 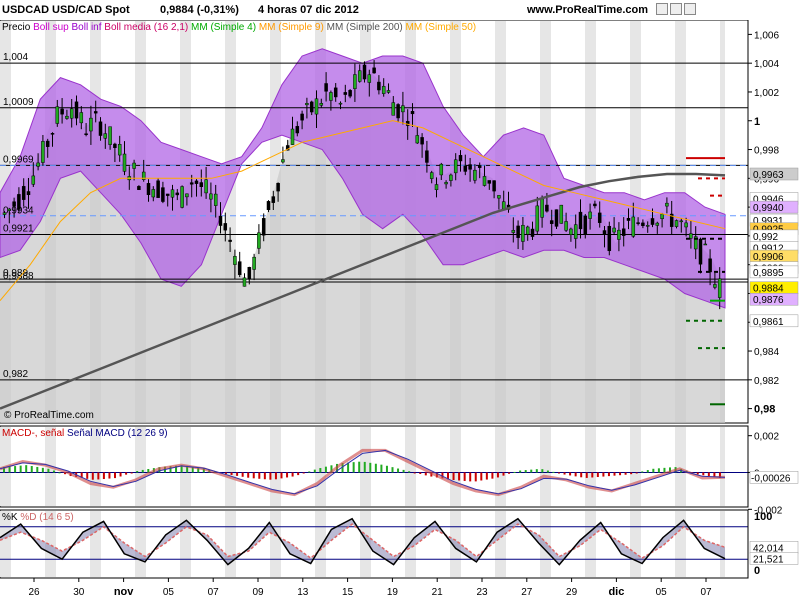 I want to click on price-tag: 0,9861, so click(x=768, y=322).